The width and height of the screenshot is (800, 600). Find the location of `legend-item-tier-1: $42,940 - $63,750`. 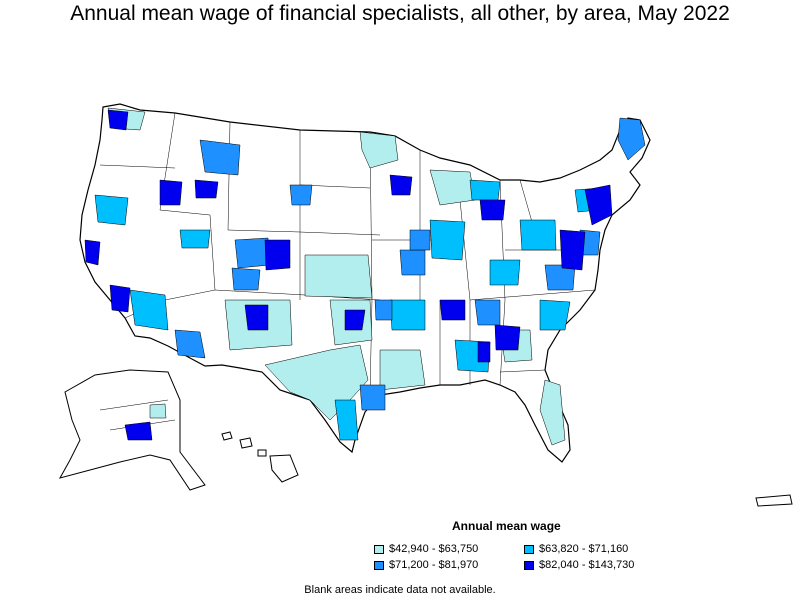

legend-item-tier-1: $42,940 - $63,750 is located at coordinates (426, 549).